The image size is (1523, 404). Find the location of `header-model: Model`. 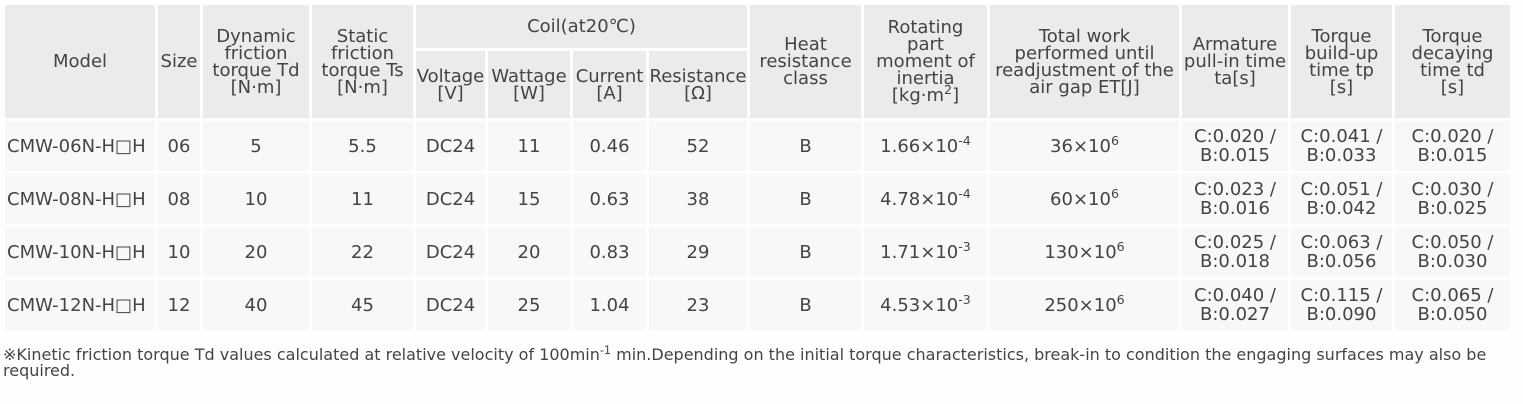

header-model: Model is located at coordinates (80, 61).